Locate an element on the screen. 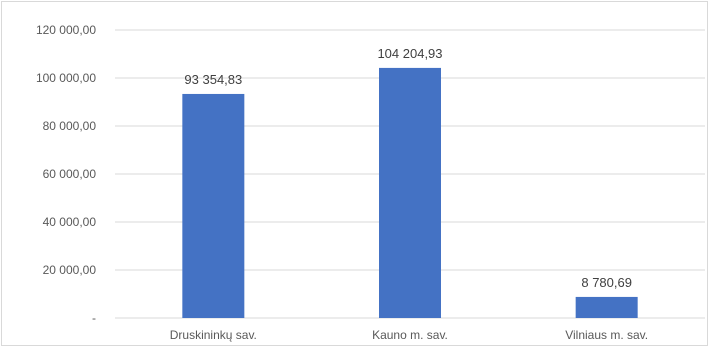 This screenshot has width=711, height=349. y-tick-label: 80 000,00 is located at coordinates (70, 126).